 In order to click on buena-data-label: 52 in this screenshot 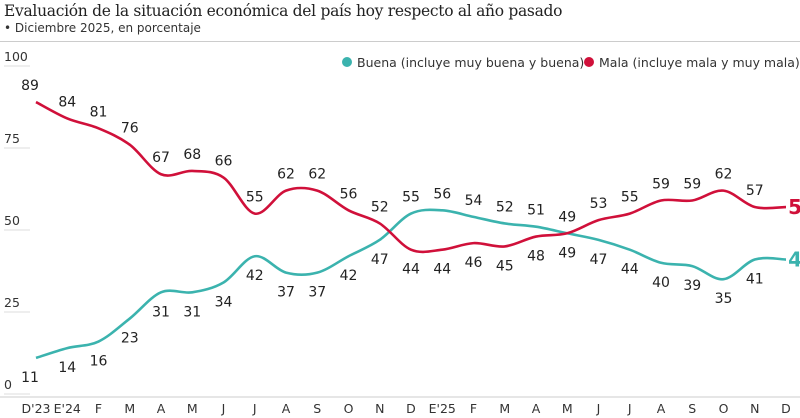, I will do `click(505, 207)`.